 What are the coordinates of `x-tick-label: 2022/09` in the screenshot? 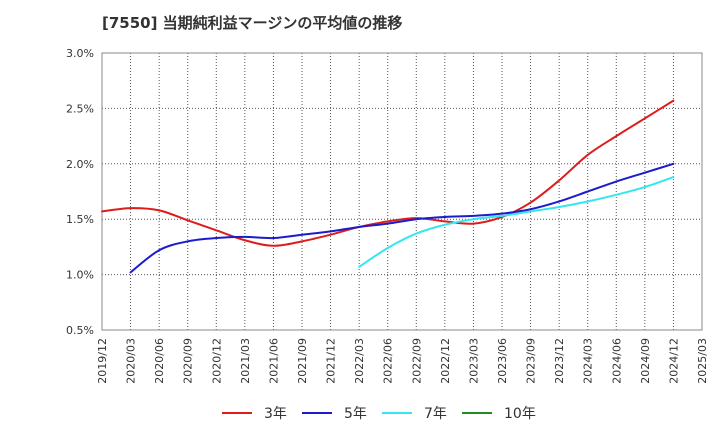 It's located at (416, 361).